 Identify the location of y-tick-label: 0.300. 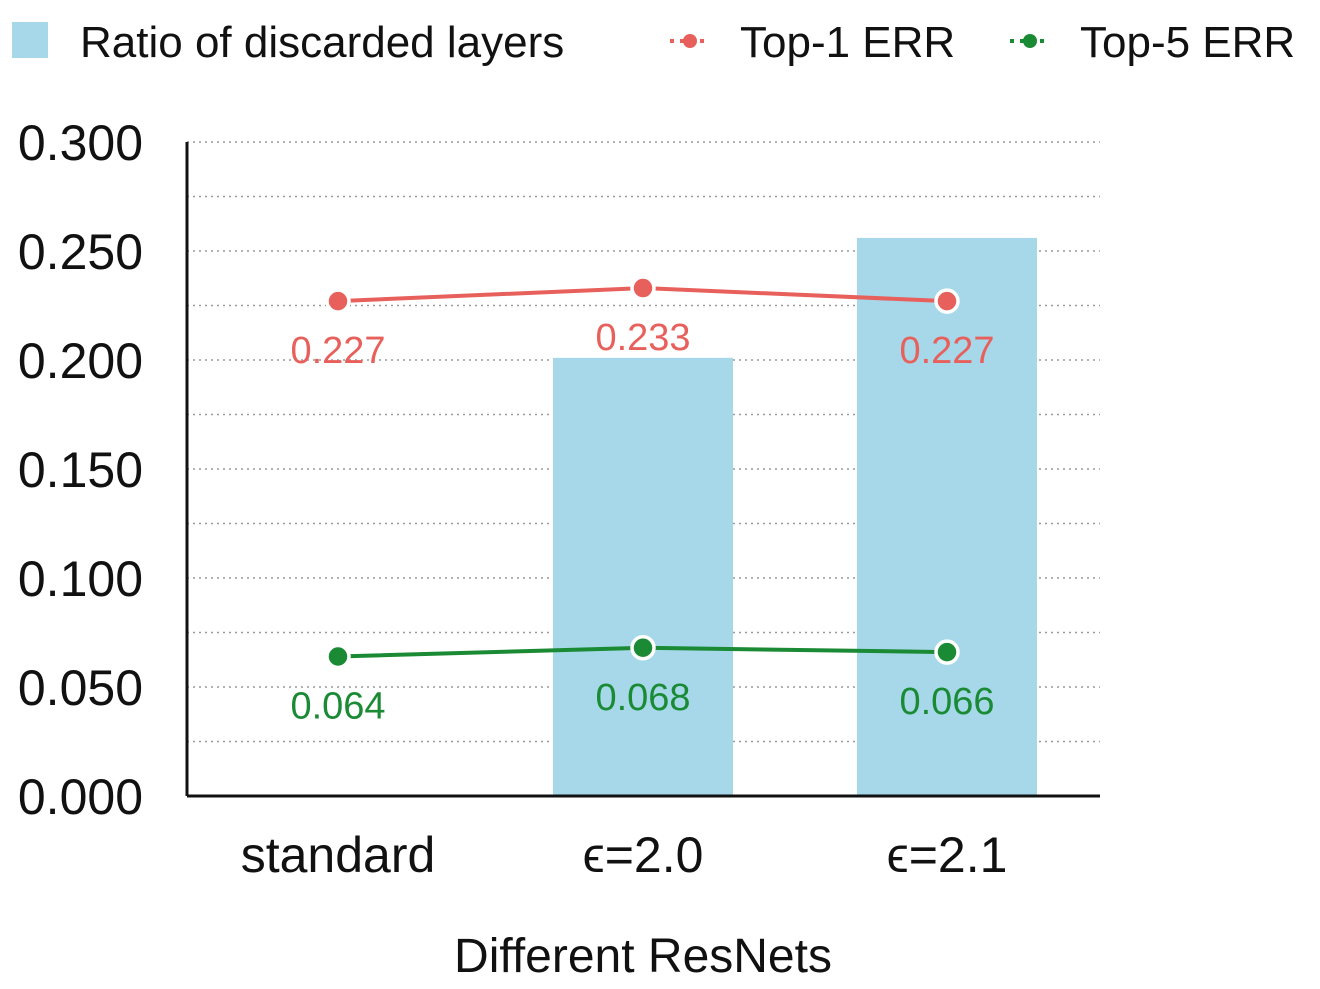
(80, 143).